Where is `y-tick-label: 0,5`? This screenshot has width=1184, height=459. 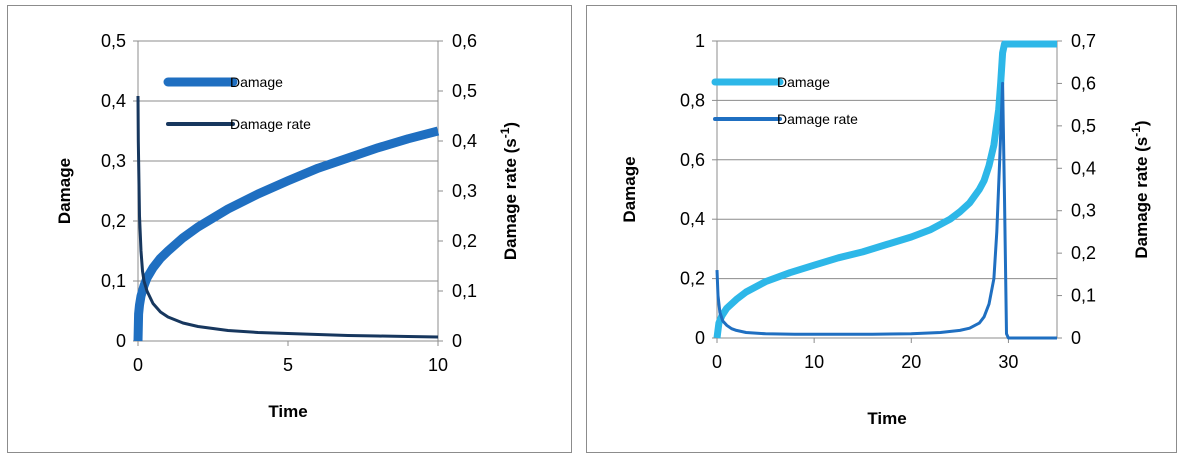 y-tick-label: 0,5 is located at coordinates (113, 41).